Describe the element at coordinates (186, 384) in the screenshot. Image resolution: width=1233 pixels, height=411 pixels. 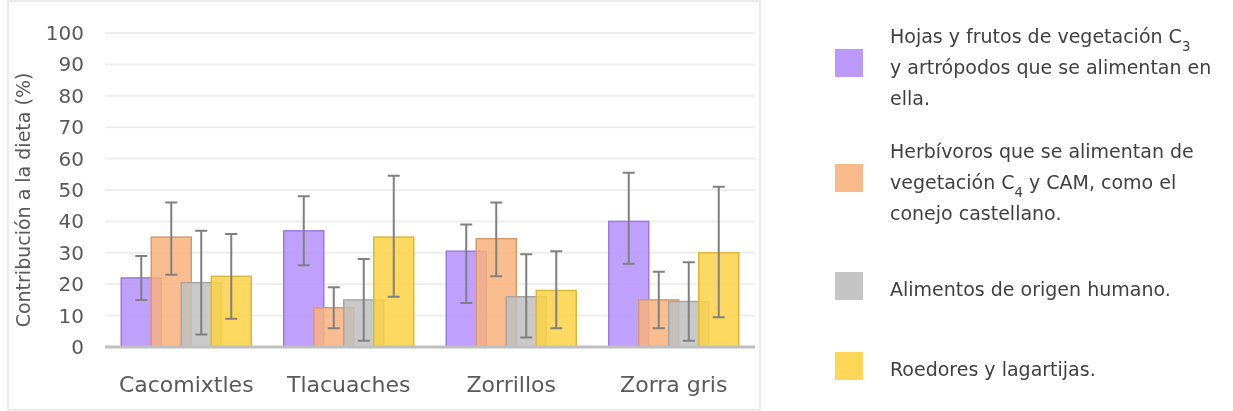
I see `x-tick-label: Cacomixtles` at that location.